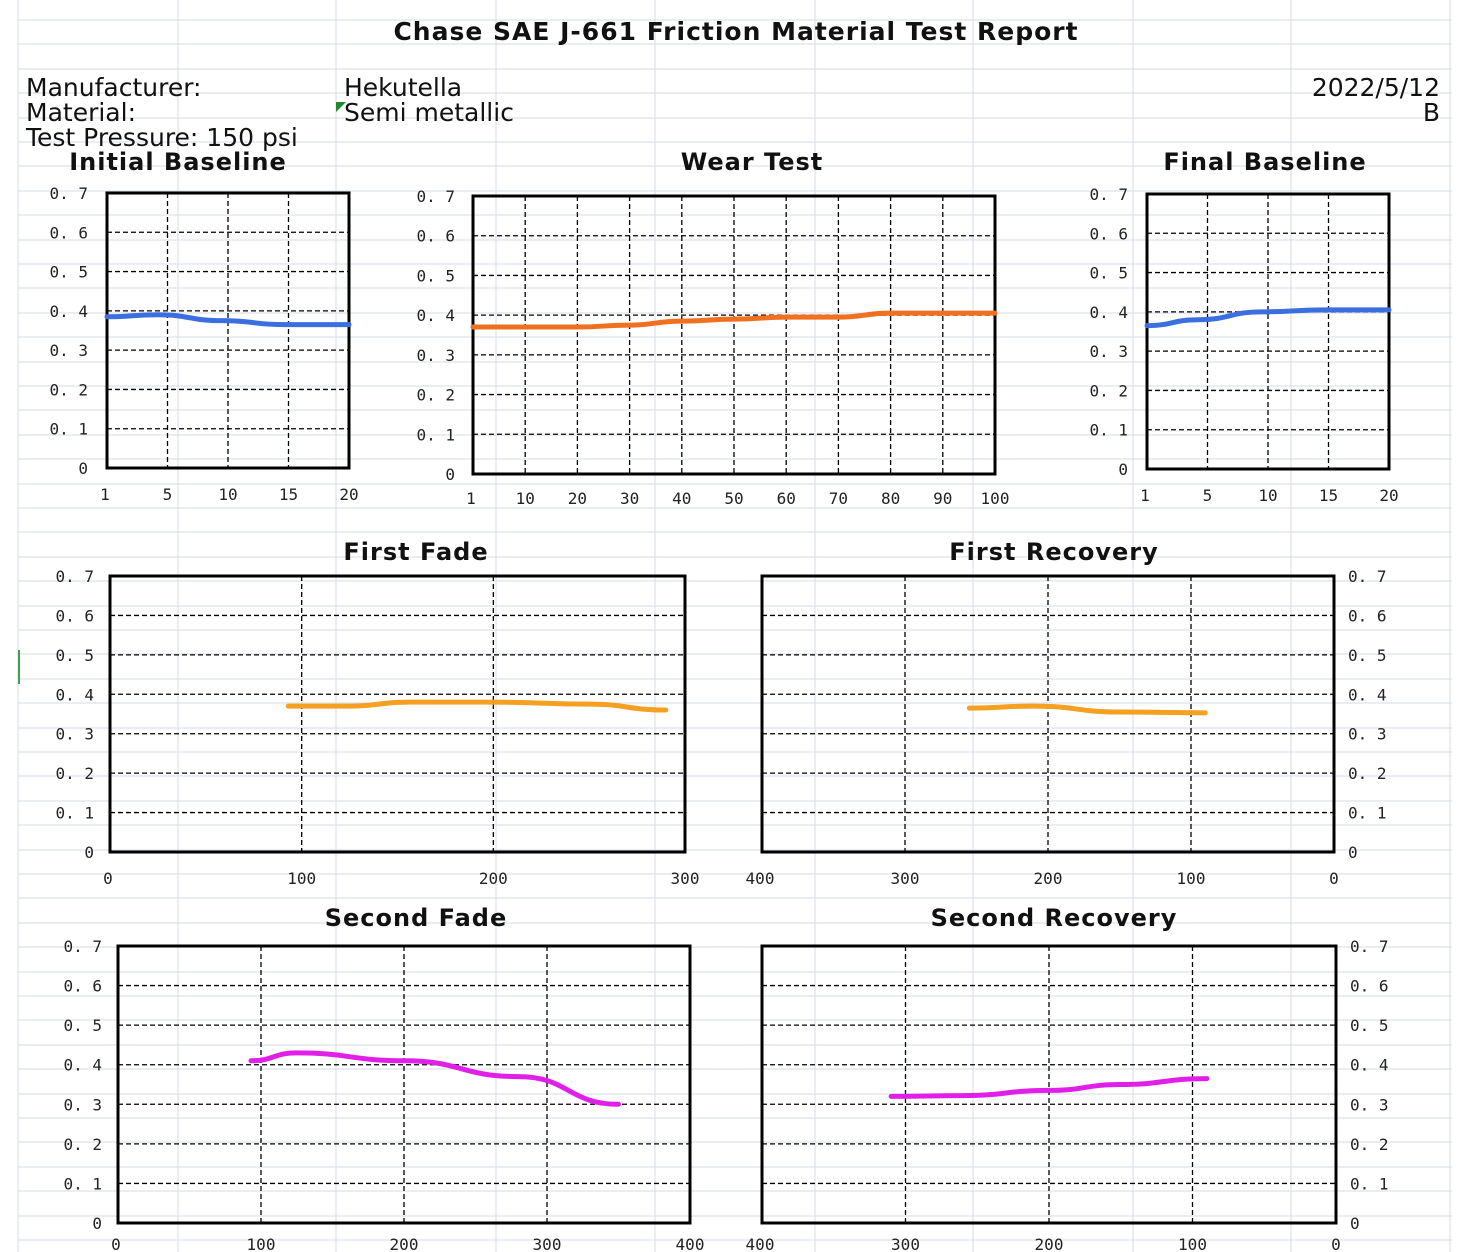  I want to click on recovery1-ytick-label: 0. 1, so click(1367, 813).